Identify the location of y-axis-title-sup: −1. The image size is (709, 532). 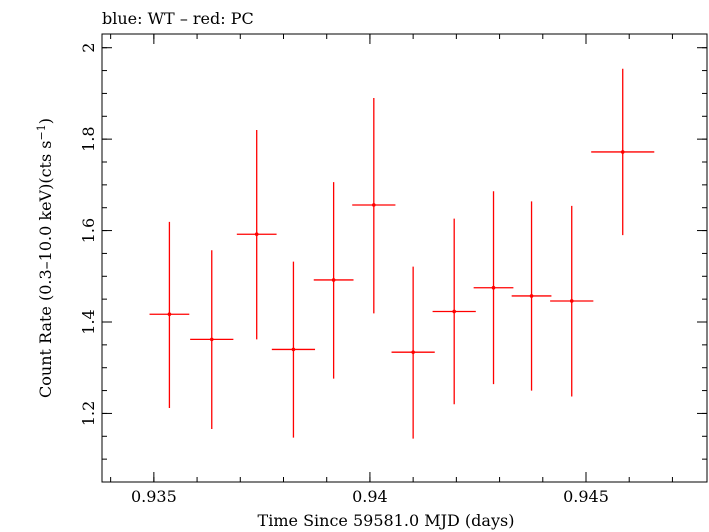
(41, 132).